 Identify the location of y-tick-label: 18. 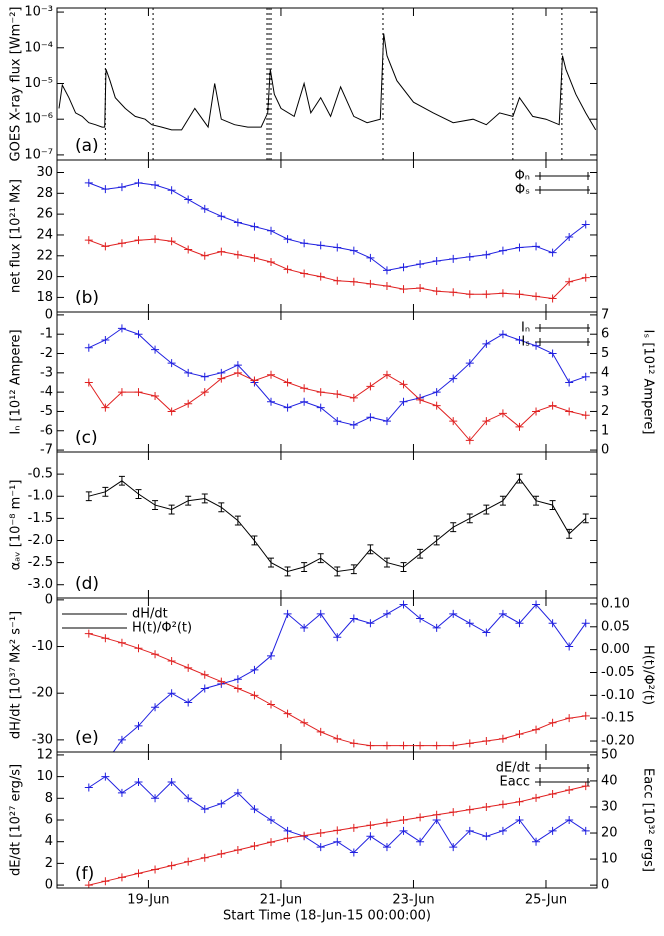
(44, 297).